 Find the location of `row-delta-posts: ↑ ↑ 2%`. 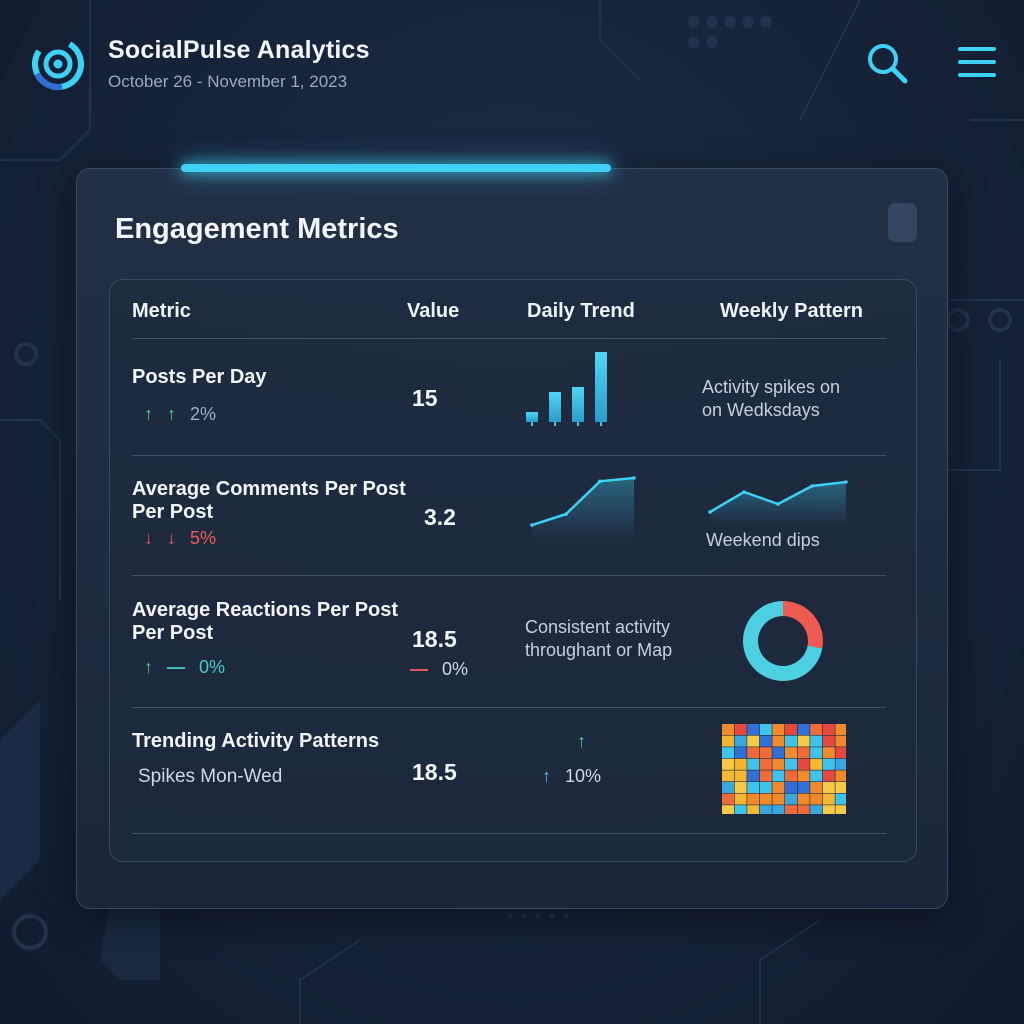

row-delta-posts: ↑ ↑ 2% is located at coordinates (180, 414).